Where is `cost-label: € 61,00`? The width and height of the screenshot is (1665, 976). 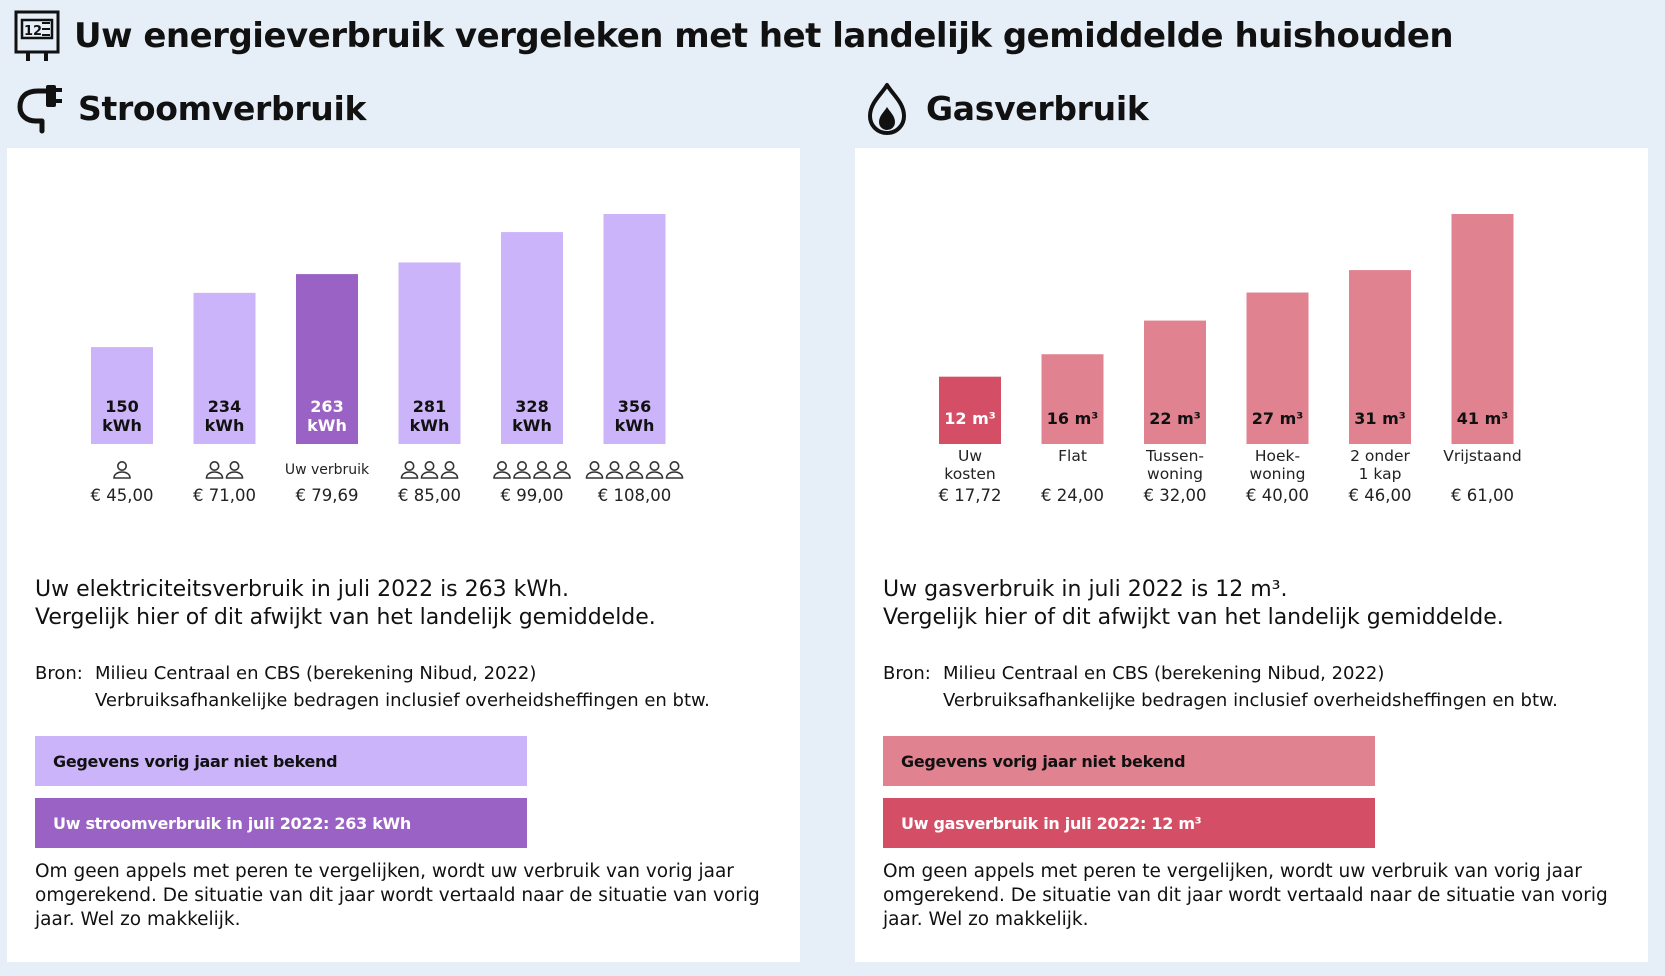
cost-label: € 61,00 is located at coordinates (1482, 495).